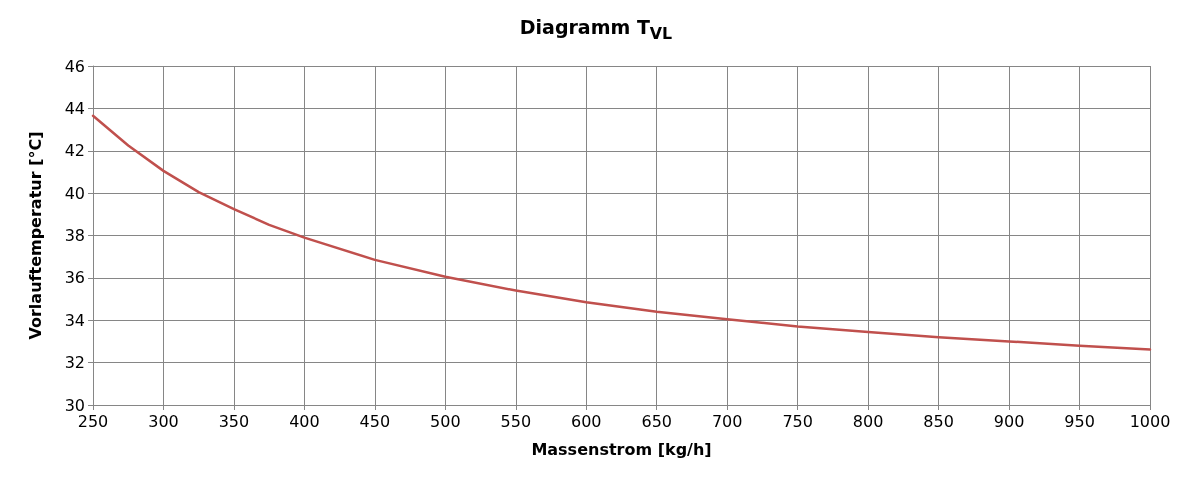  Describe the element at coordinates (163, 421) in the screenshot. I see `x-tick-label: 300` at that location.